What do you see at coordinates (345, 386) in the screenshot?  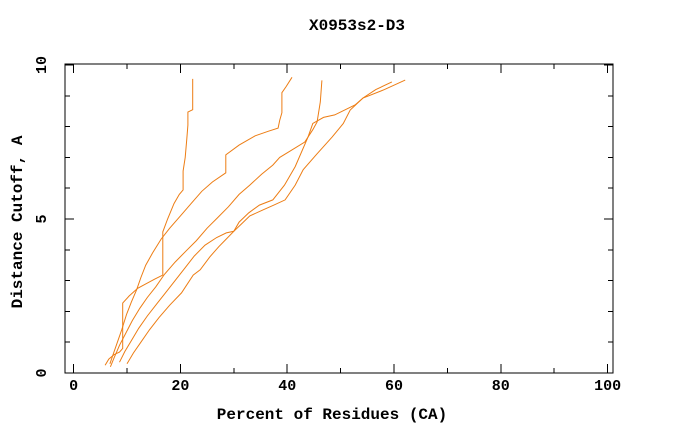 I see `x-tick-labels: 0 20 40 60 80 100` at bounding box center [345, 386].